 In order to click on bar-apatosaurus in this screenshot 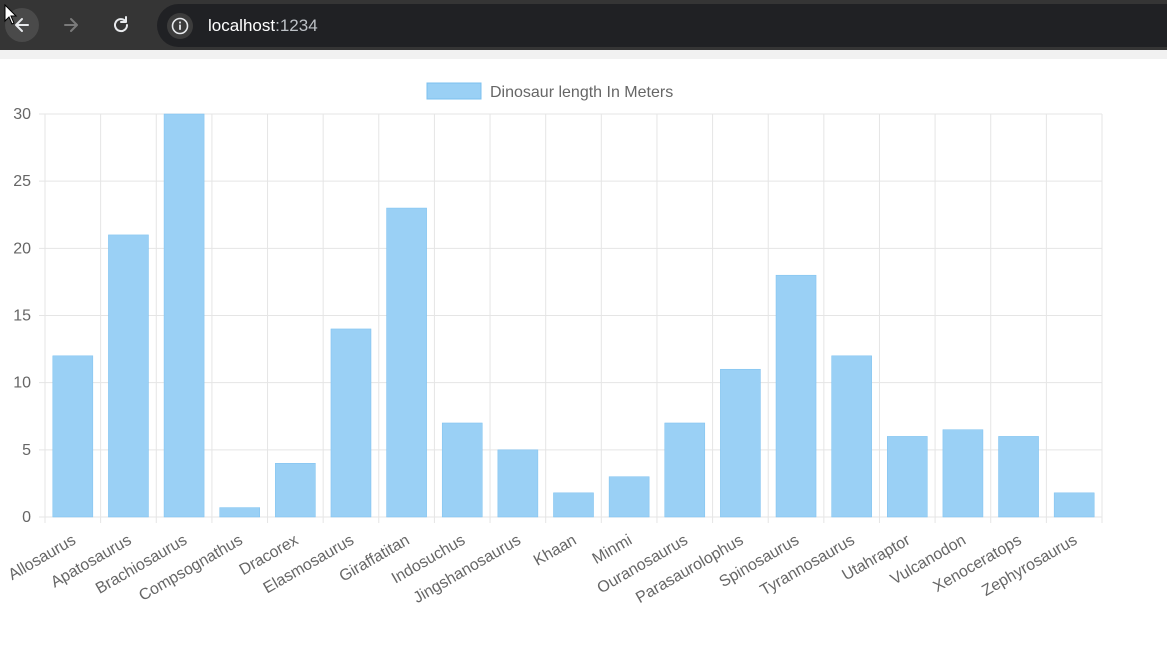, I will do `click(128, 376)`.